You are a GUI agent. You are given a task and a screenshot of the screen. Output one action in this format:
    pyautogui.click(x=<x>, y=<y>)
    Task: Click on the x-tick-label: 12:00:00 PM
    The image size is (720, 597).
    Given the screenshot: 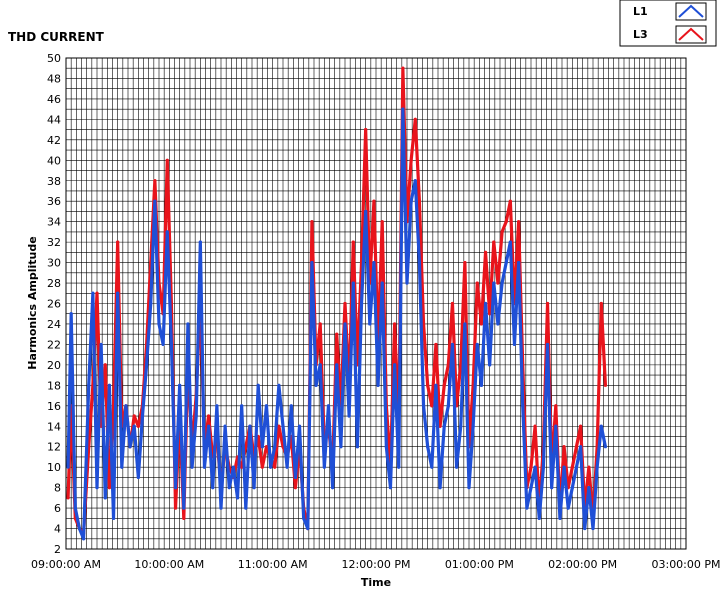 What is the action you would take?
    pyautogui.click(x=375, y=564)
    